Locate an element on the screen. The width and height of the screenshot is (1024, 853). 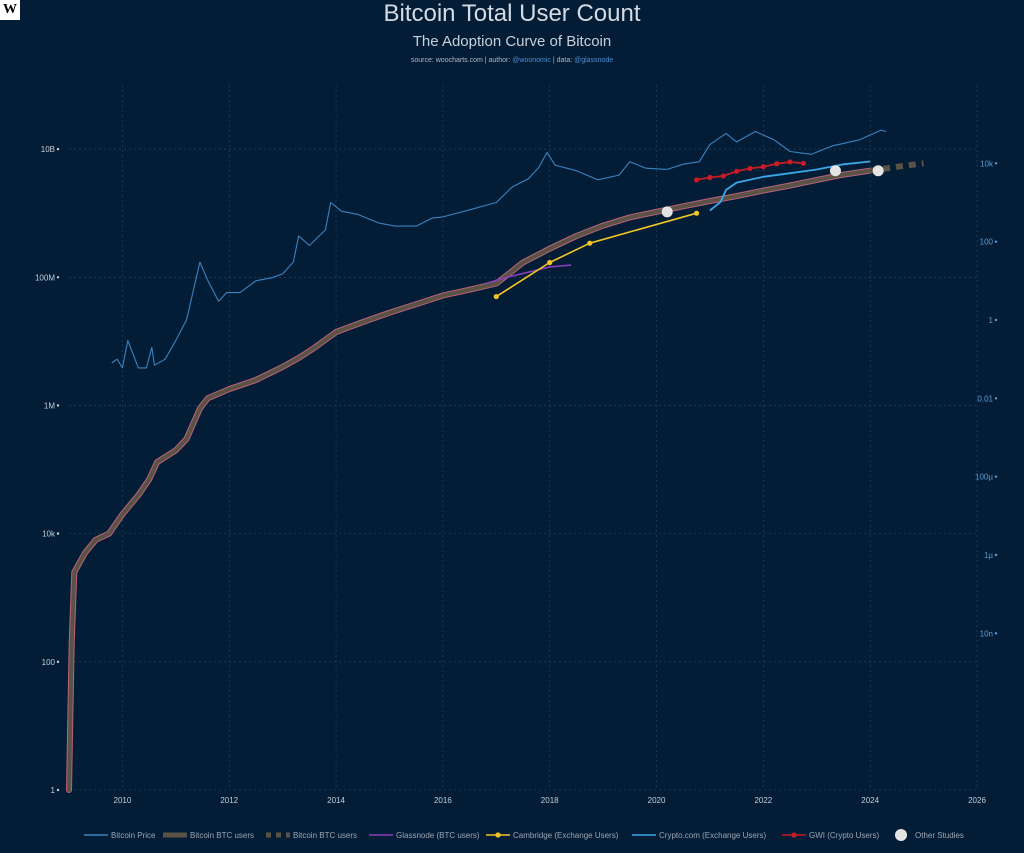
series-cambridge-exchange-users-line is located at coordinates (596, 255).